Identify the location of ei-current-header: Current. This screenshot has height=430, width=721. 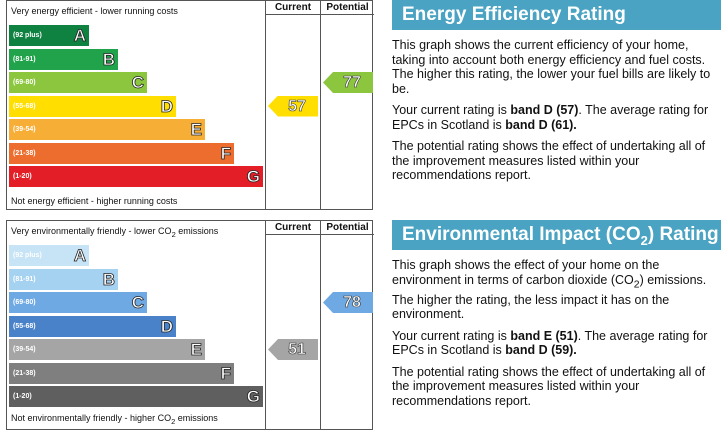
(293, 228).